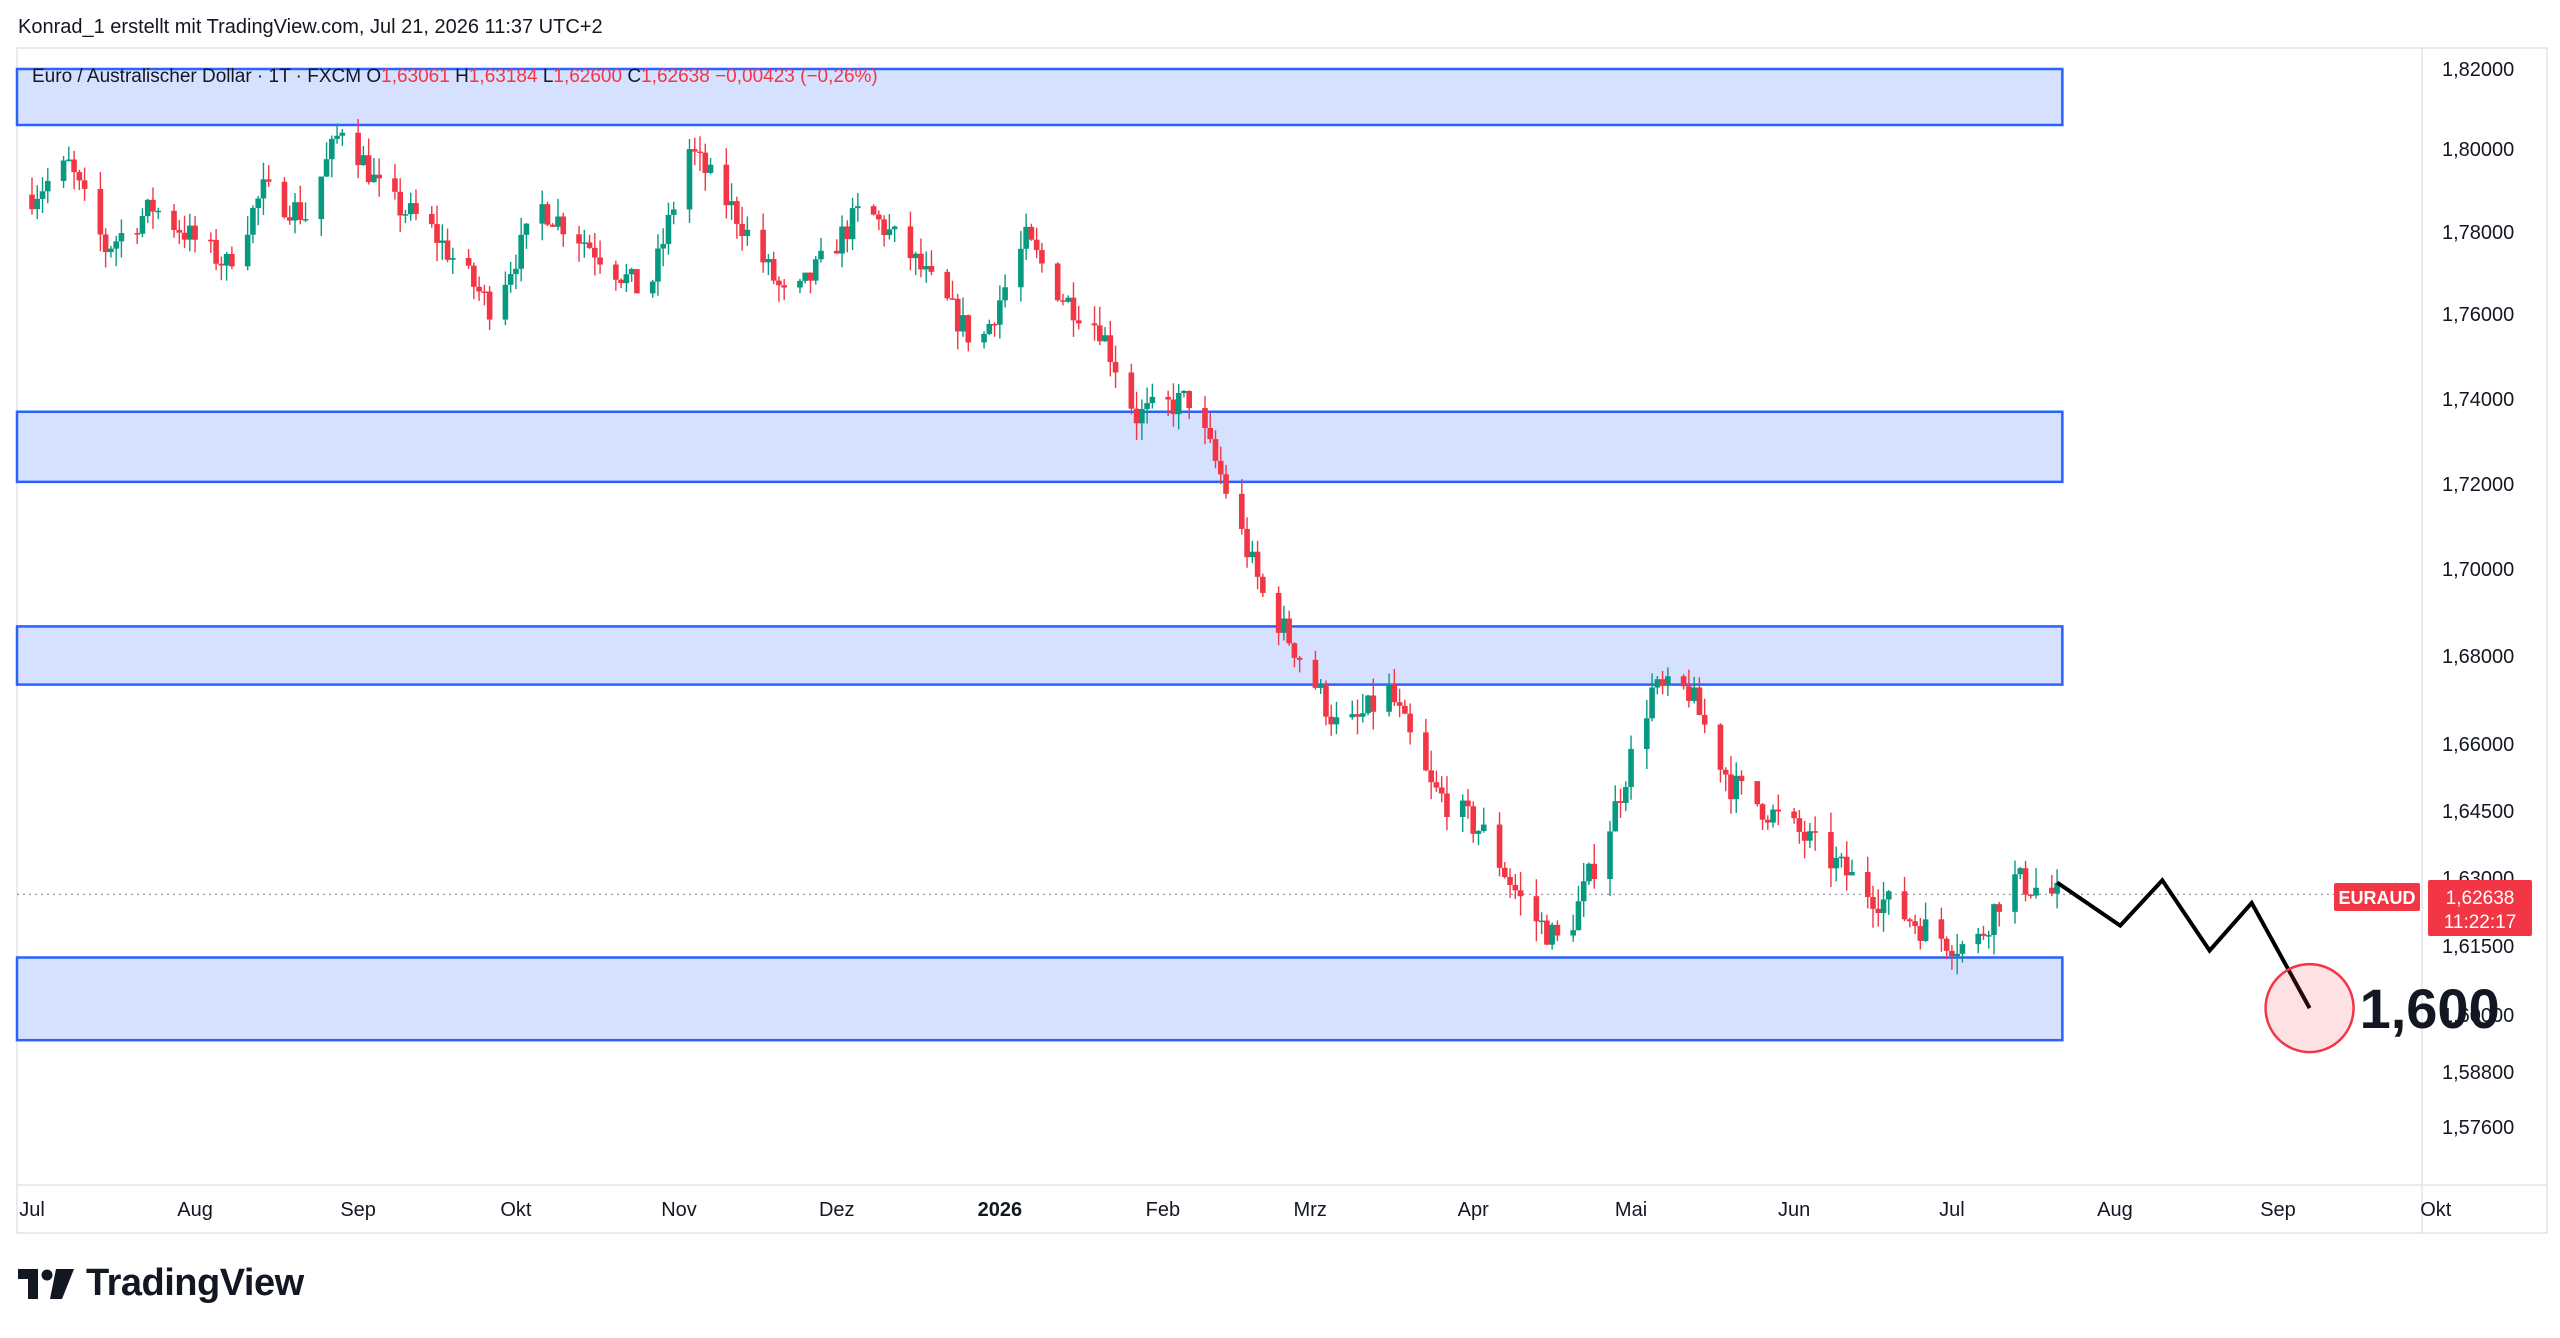 The width and height of the screenshot is (2560, 1338). Describe the element at coordinates (516, 1210) in the screenshot. I see `time-tick-label: Okt` at that location.